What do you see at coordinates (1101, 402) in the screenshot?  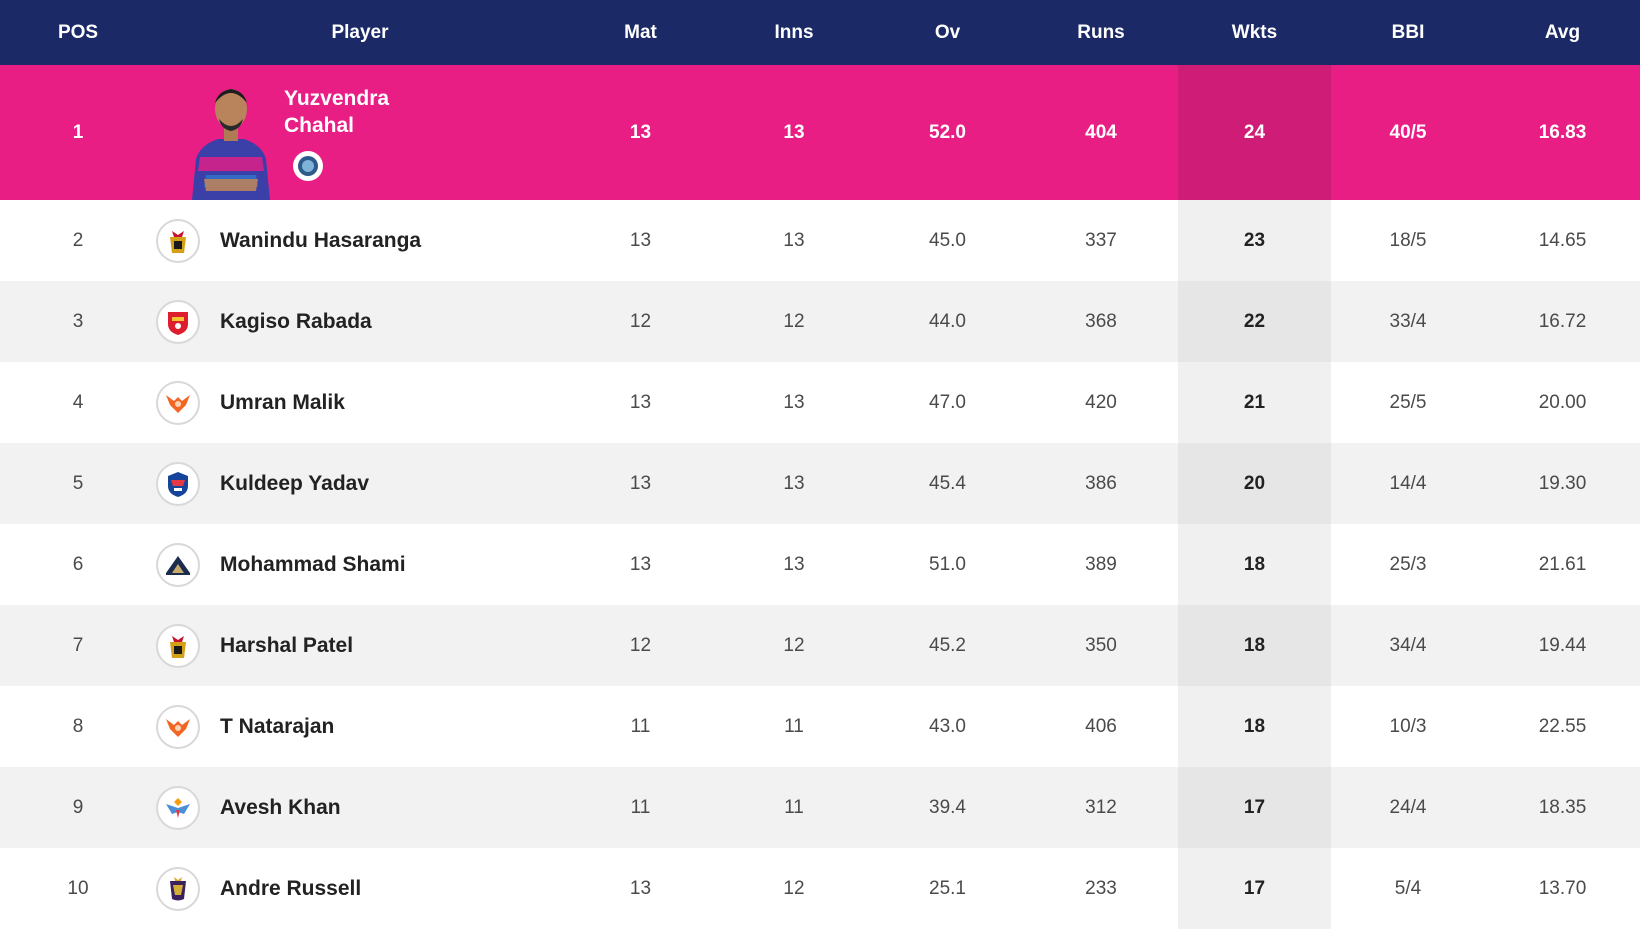 I see `runs-cell: 420` at bounding box center [1101, 402].